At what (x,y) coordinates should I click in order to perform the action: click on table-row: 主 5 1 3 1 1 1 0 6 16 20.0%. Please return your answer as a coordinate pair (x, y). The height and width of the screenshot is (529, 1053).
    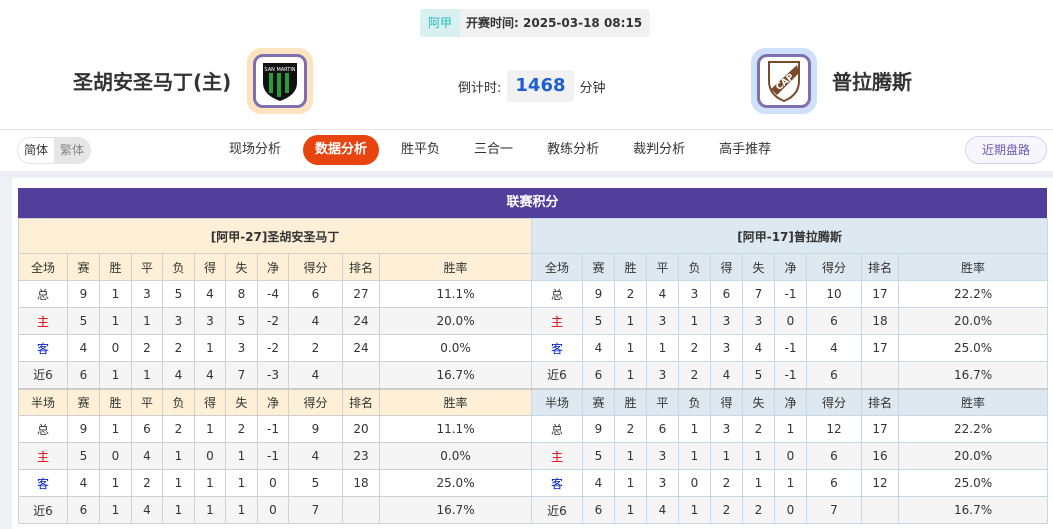
    Looking at the image, I should click on (790, 456).